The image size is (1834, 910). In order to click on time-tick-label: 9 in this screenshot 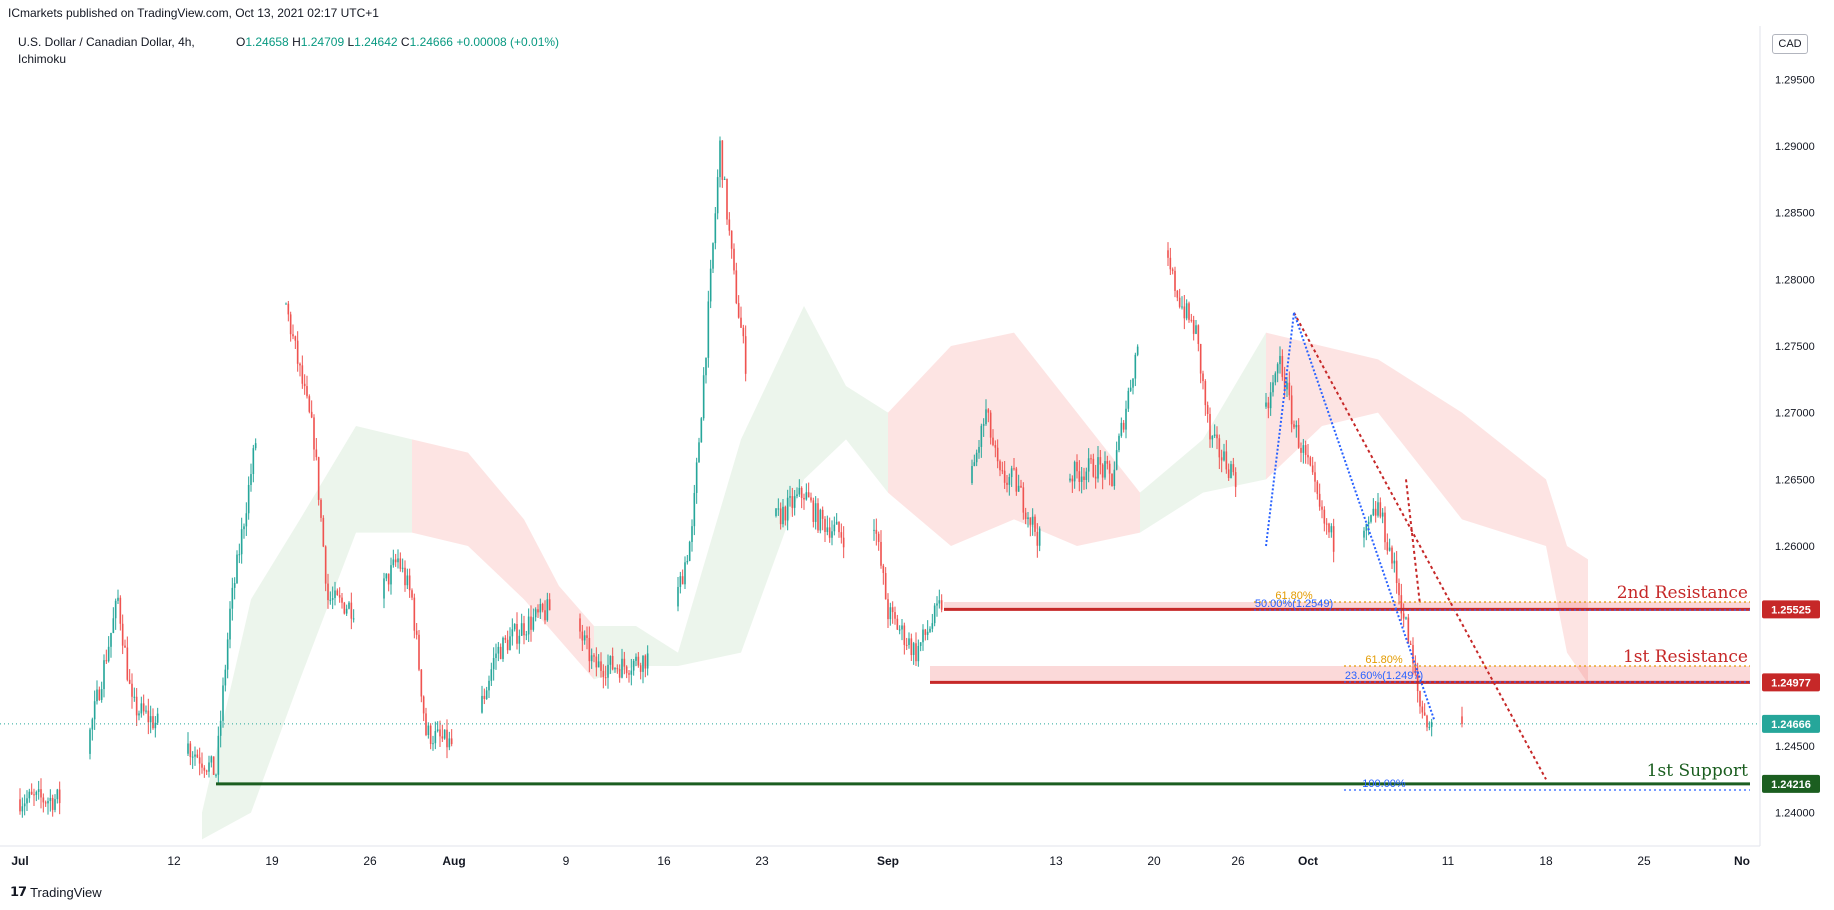, I will do `click(566, 861)`.